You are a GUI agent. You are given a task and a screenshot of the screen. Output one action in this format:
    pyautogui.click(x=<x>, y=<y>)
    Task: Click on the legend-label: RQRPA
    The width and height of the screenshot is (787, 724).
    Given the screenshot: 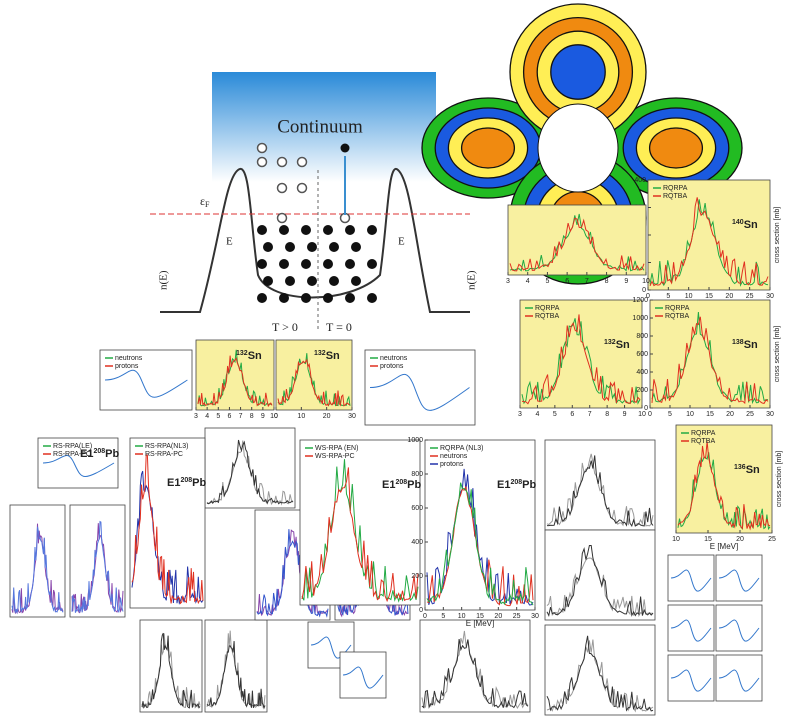 What is the action you would take?
    pyautogui.click(x=675, y=188)
    